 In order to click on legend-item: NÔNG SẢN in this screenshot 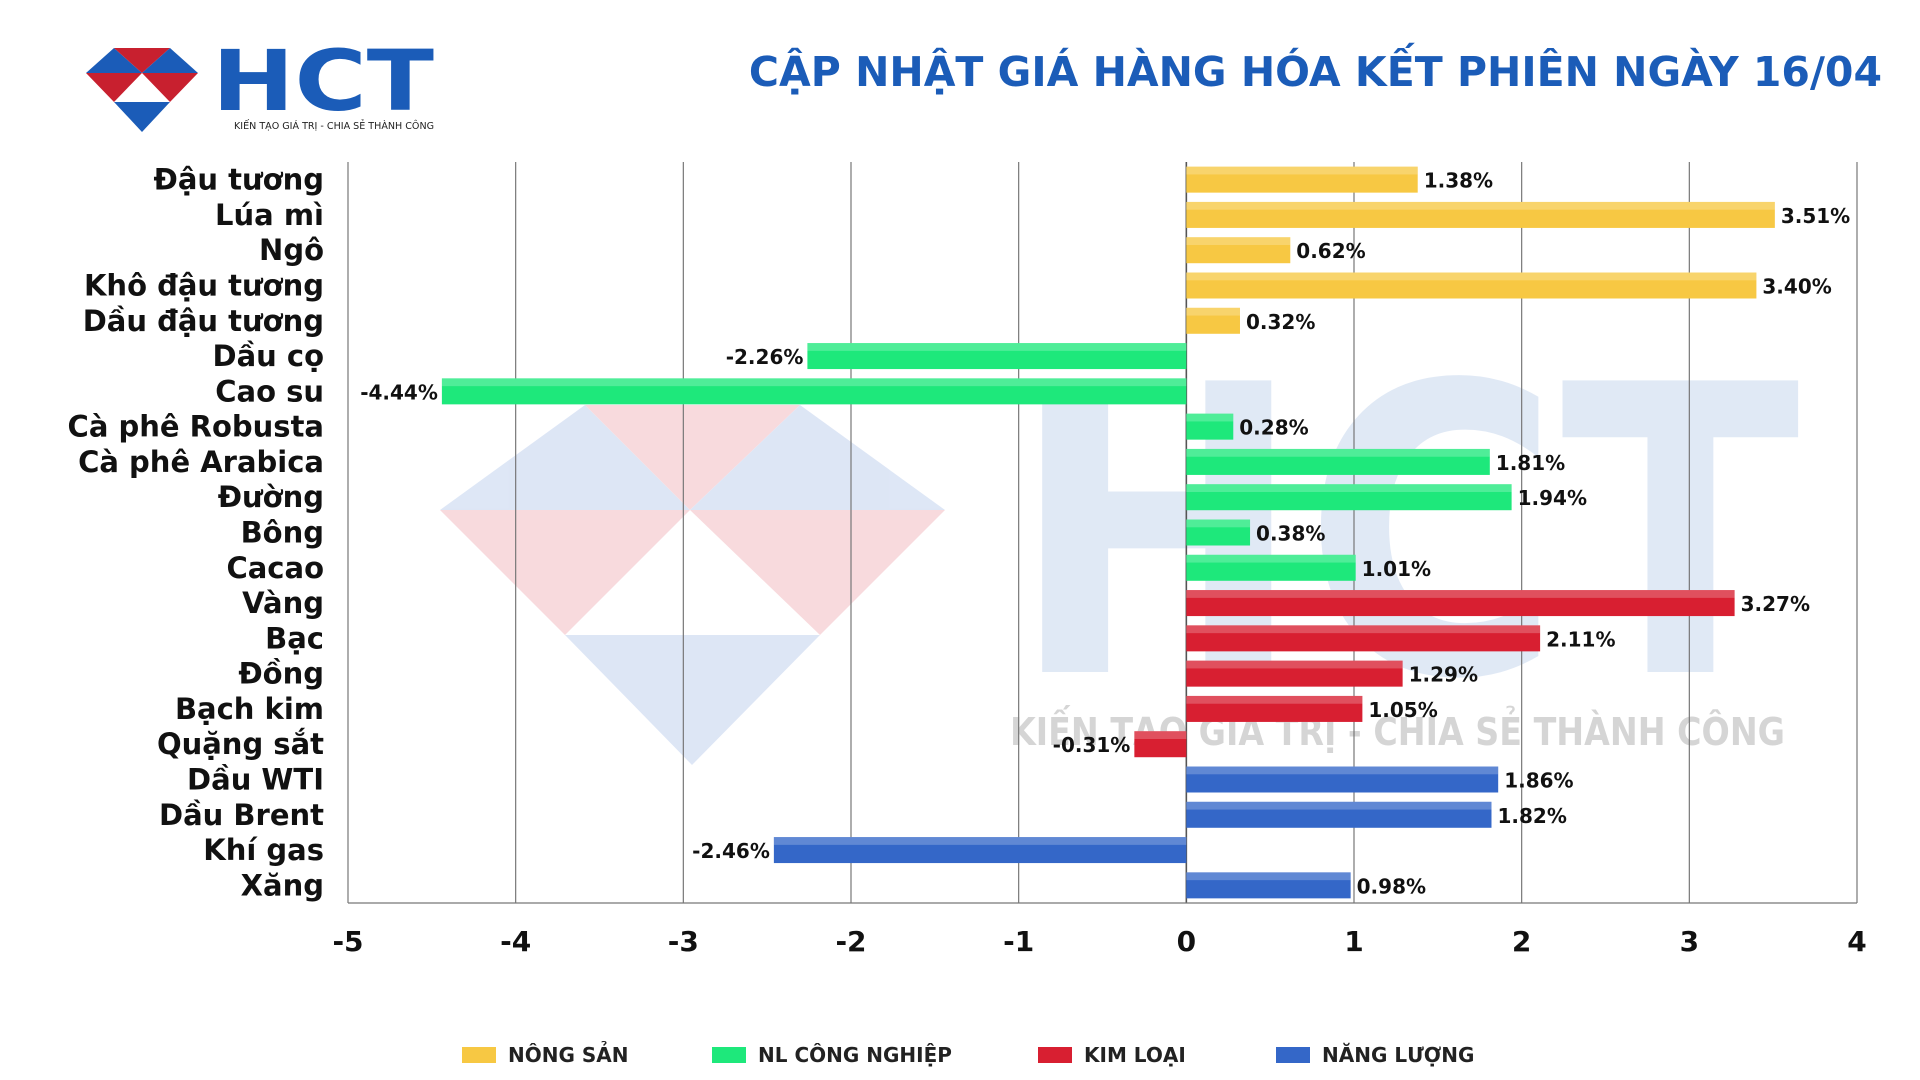, I will do `click(545, 1055)`.